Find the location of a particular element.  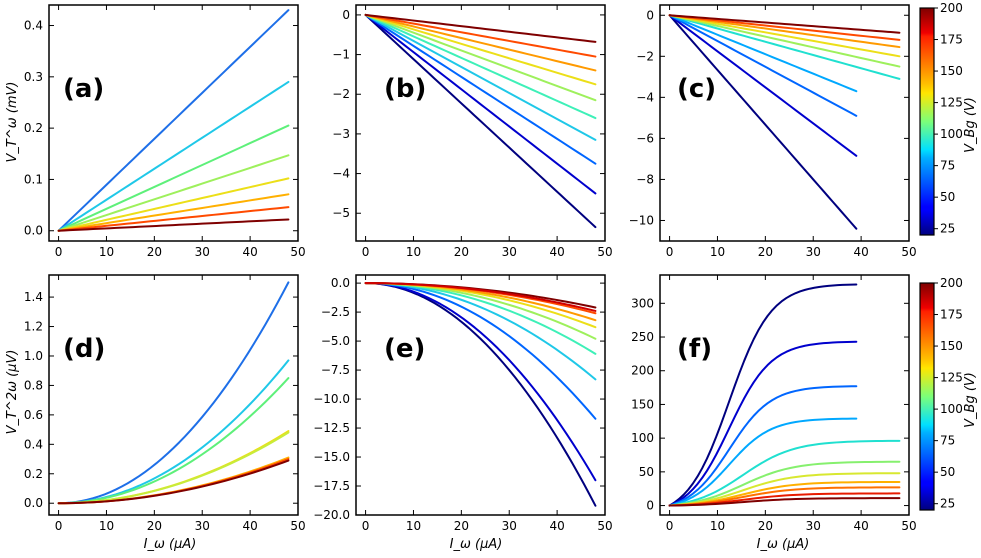

plot-frame-a is located at coordinates (173, 123).